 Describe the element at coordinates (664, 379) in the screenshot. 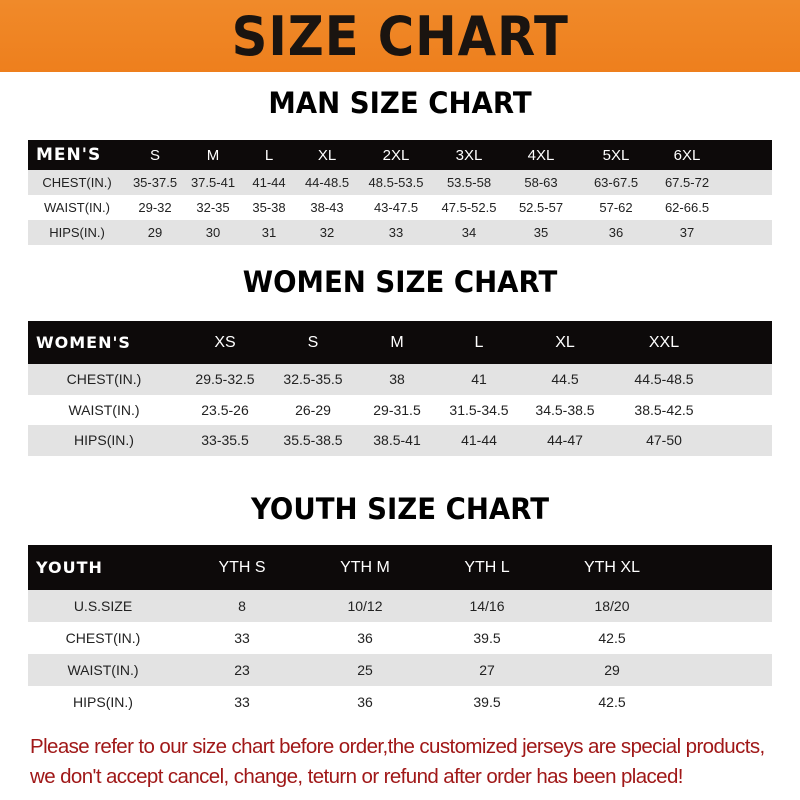

I see `table-cell: 44.5-48.5` at that location.